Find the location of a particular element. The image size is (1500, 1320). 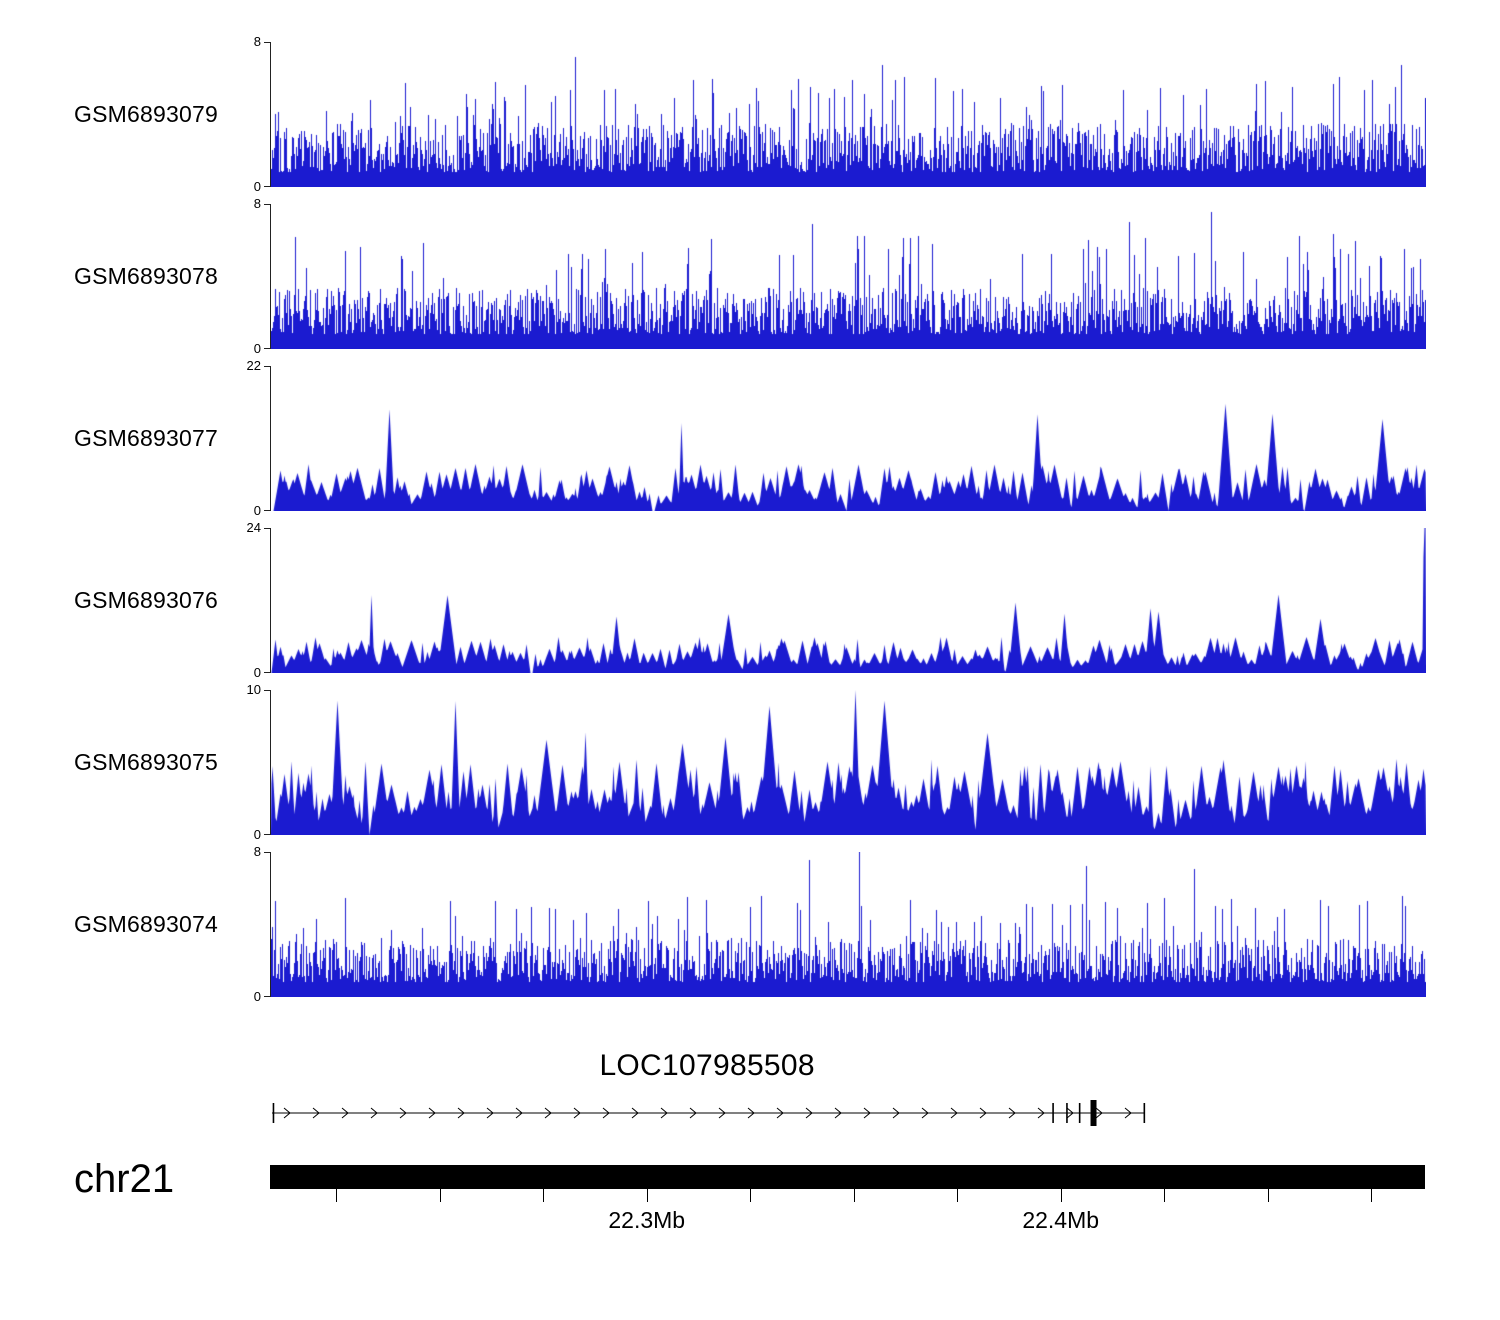

track-plot: 10 0 is located at coordinates (836, 762).